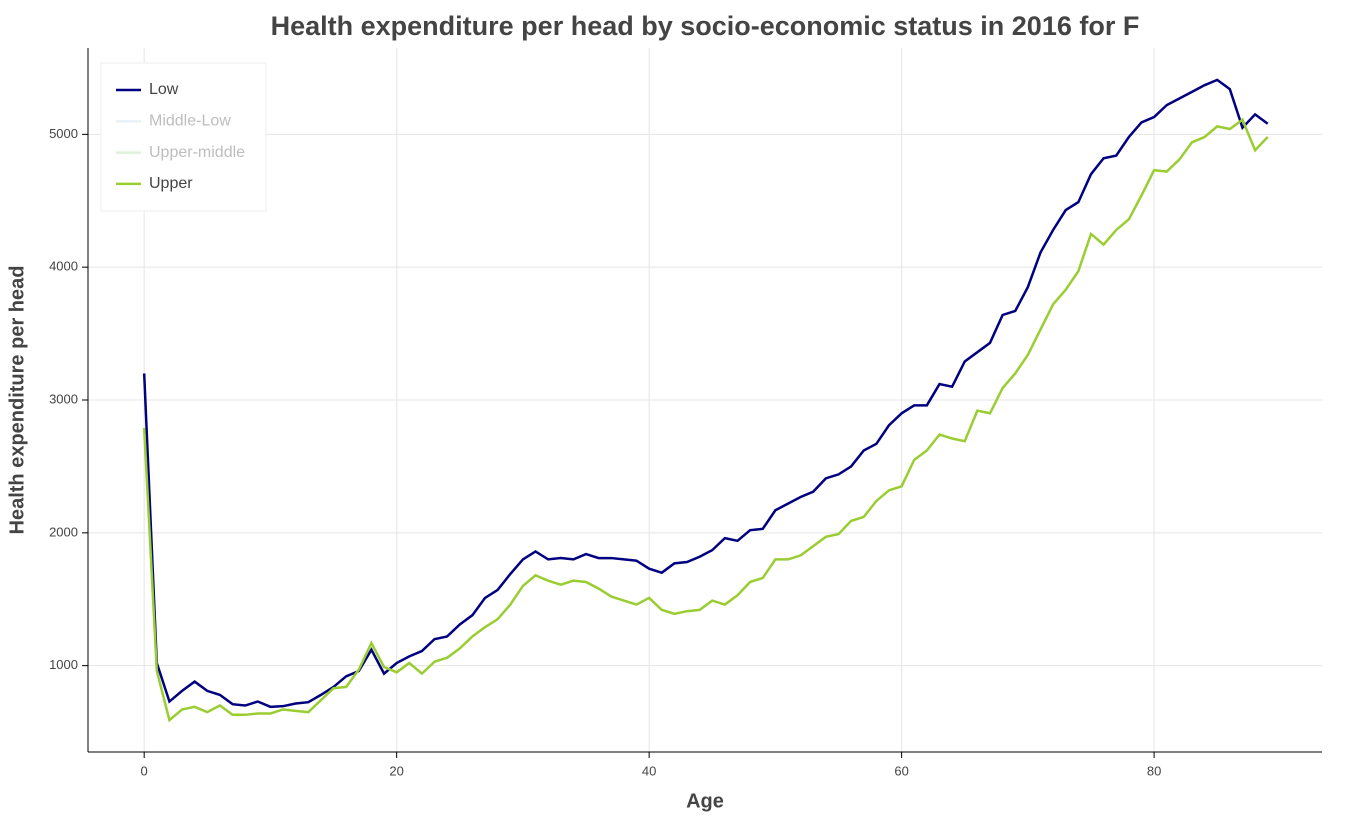 The height and width of the screenshot is (823, 1363). Describe the element at coordinates (63, 398) in the screenshot. I see `y-tick-label: 3000` at that location.